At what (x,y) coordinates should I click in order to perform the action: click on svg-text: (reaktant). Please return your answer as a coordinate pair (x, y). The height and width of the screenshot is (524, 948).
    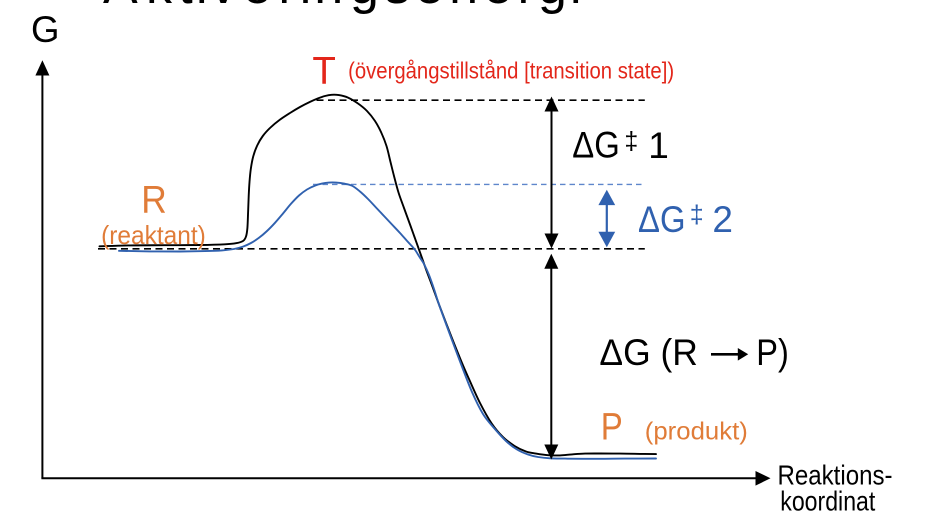
    Looking at the image, I should click on (153, 235).